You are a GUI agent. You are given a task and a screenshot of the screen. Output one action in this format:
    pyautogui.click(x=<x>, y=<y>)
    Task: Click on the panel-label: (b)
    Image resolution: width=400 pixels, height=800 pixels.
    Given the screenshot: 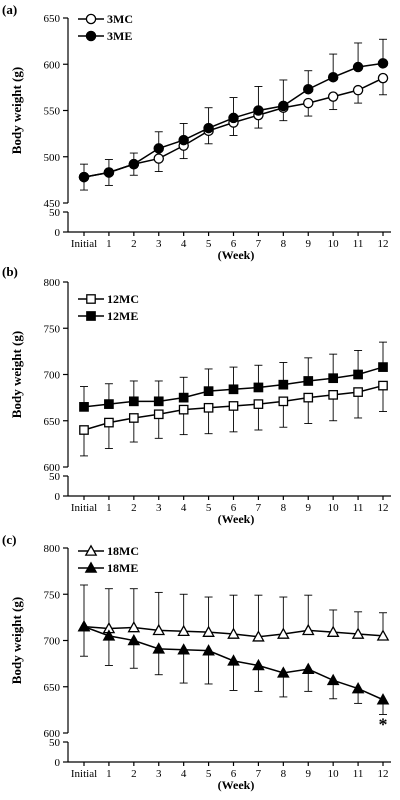 What is the action you would take?
    pyautogui.click(x=10, y=271)
    